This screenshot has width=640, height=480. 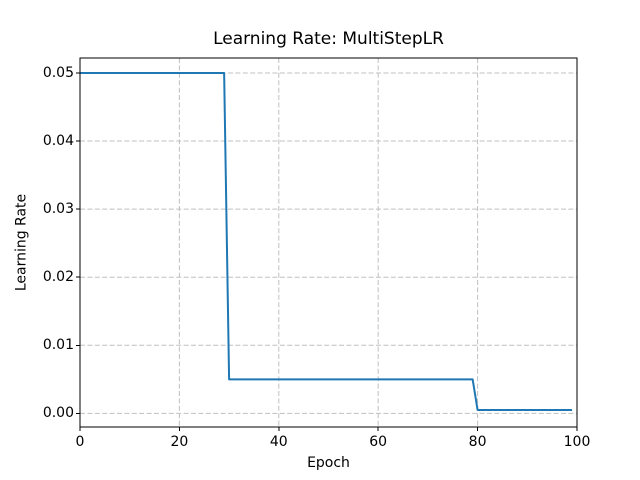 I want to click on y-tick-label: 0.02, so click(x=58, y=277).